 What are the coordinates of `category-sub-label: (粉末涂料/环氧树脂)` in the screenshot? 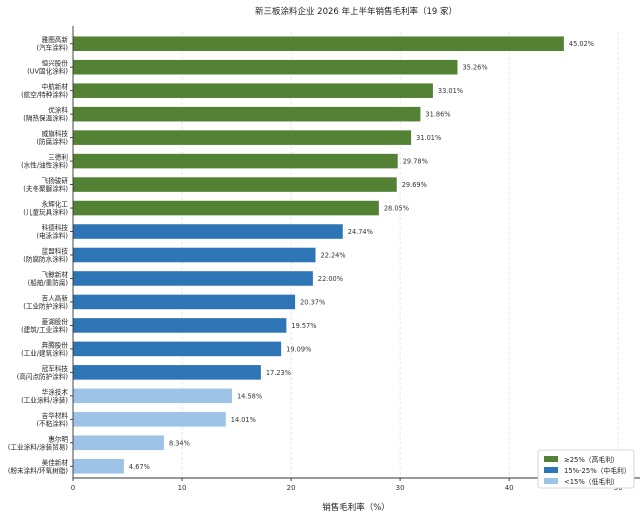 It's located at (38, 470).